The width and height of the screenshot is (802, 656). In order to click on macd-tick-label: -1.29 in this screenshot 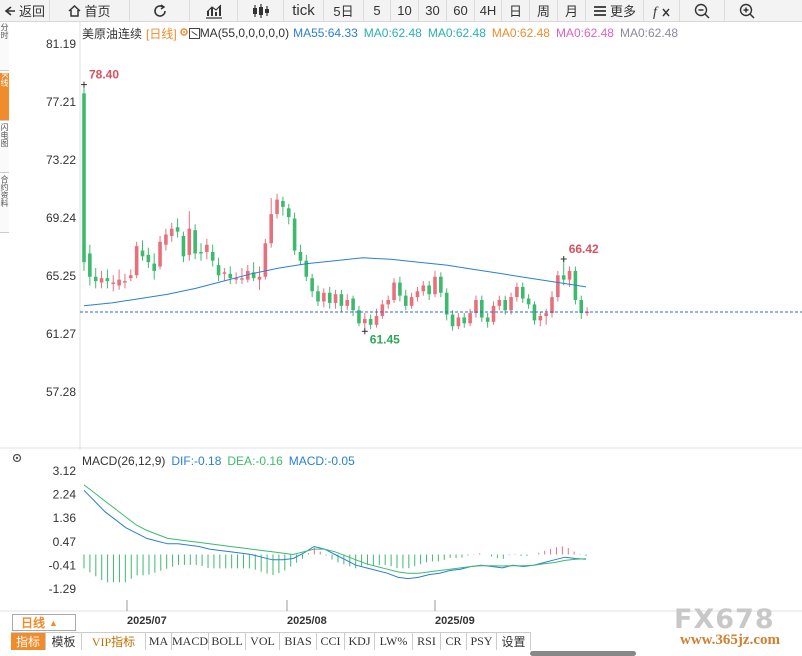, I will do `click(63, 589)`.